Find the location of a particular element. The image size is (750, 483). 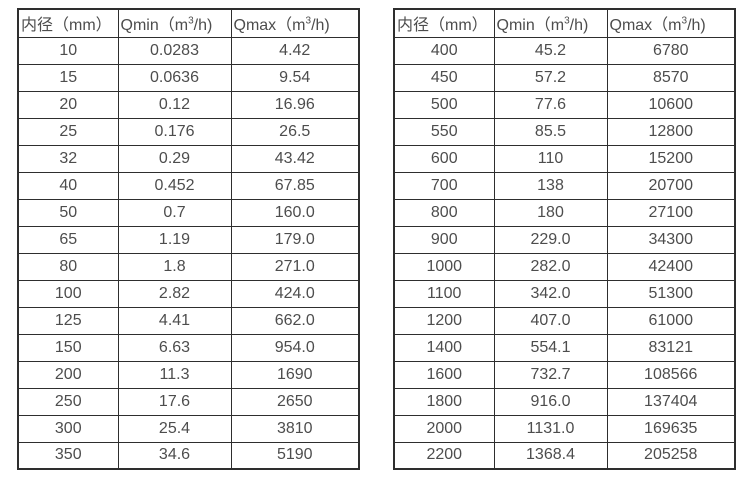

table-row: 32 0.29 43.42 is located at coordinates (188, 158).